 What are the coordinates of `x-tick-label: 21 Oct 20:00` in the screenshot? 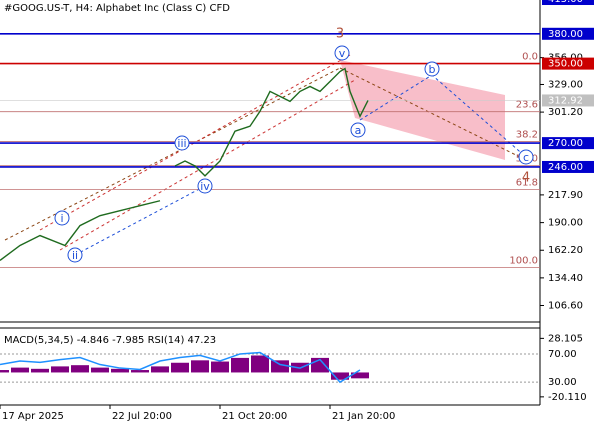 It's located at (254, 416).